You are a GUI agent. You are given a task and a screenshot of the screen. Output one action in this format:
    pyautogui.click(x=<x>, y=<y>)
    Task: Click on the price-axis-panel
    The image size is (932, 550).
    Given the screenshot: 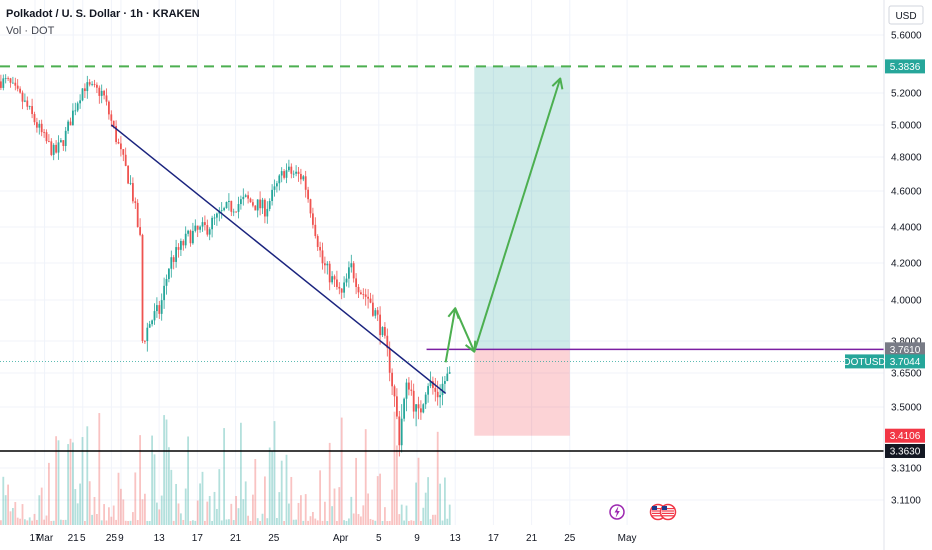 What is the action you would take?
    pyautogui.click(x=908, y=275)
    